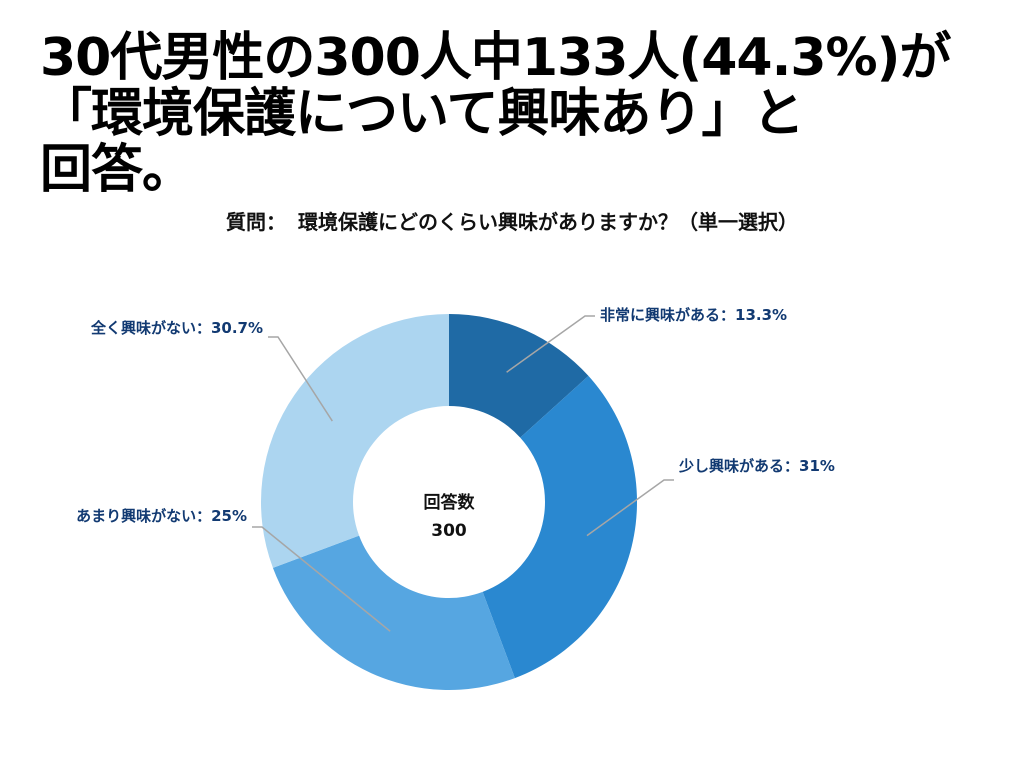  Describe the element at coordinates (300, 379) in the screenshot. I see `leader-line-not-interested` at that location.